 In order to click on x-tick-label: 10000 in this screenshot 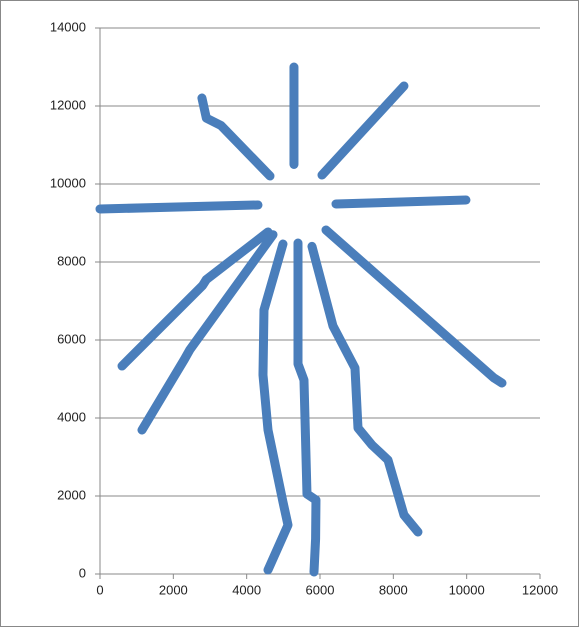, I will do `click(467, 589)`.